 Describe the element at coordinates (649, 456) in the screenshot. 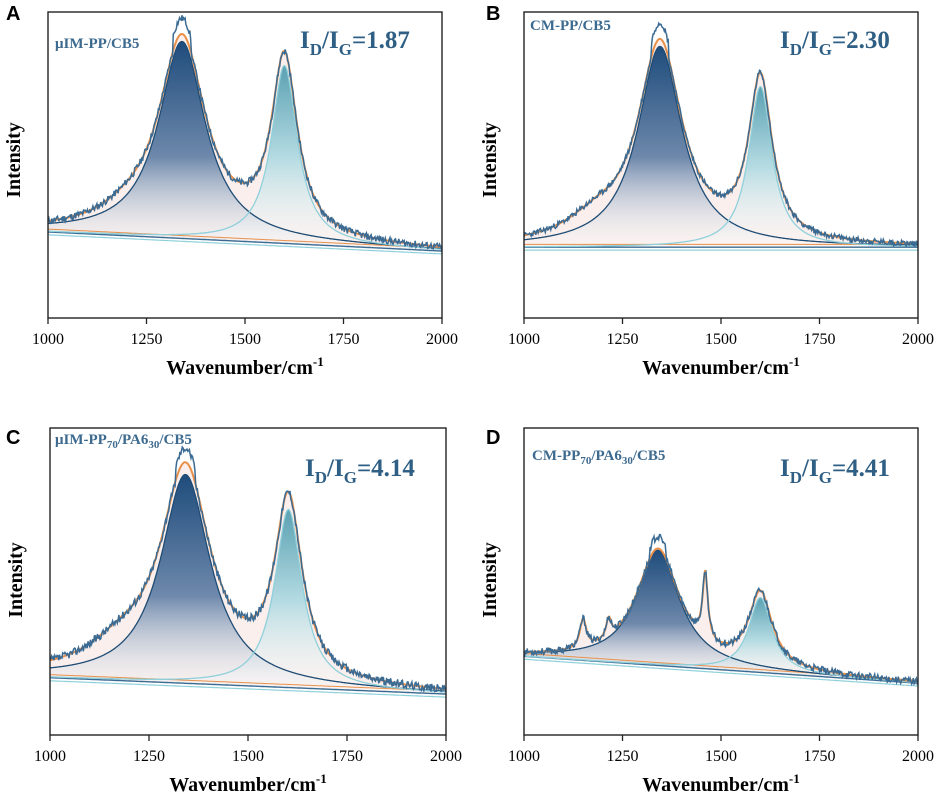

I see `sample-label-end: /CB5` at that location.